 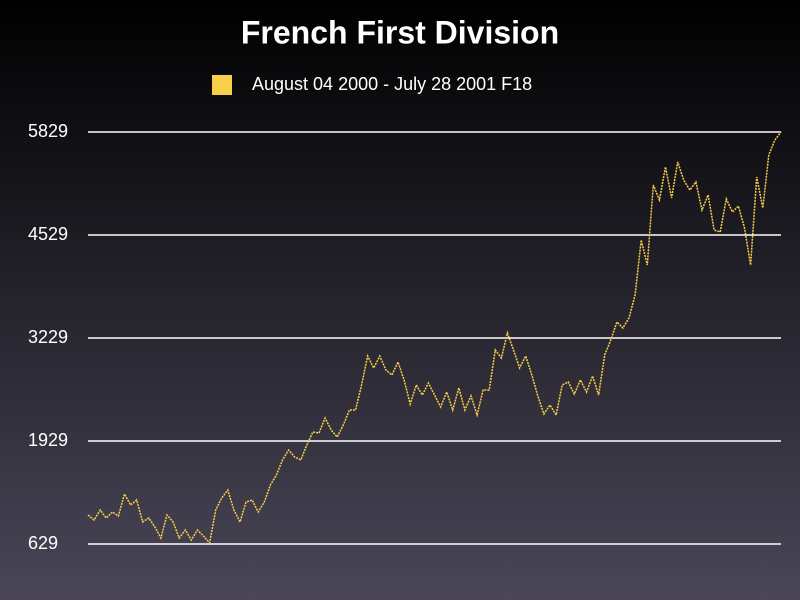 I want to click on y-tick-label: 3229, so click(x=48, y=337).